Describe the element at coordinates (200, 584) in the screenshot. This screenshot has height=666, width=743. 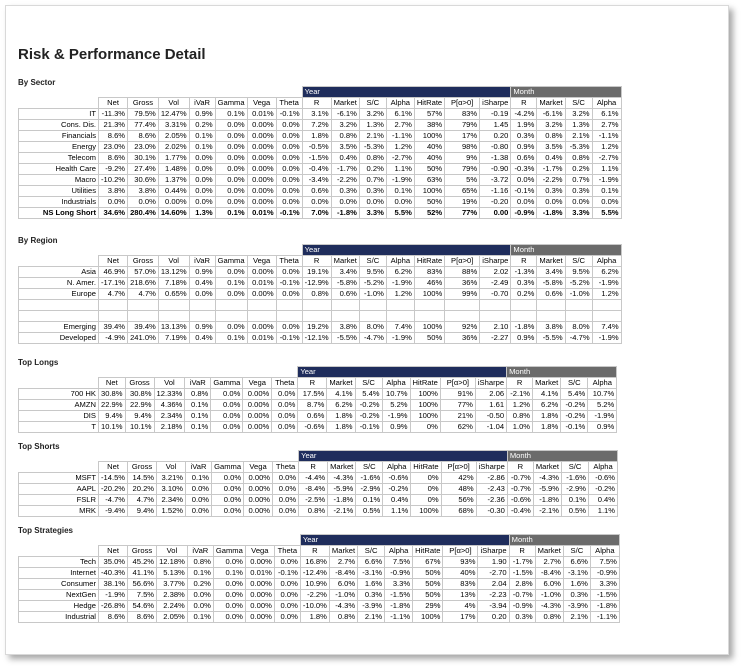
I see `table-cell: 0.2%` at that location.